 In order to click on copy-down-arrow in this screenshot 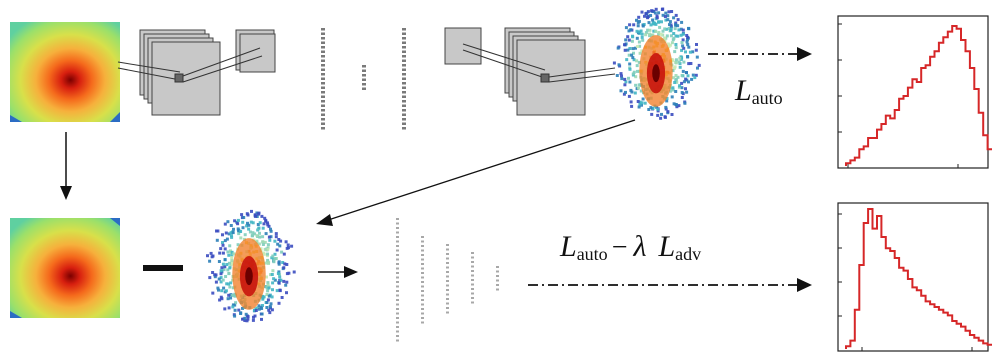, I will do `click(66, 166)`.